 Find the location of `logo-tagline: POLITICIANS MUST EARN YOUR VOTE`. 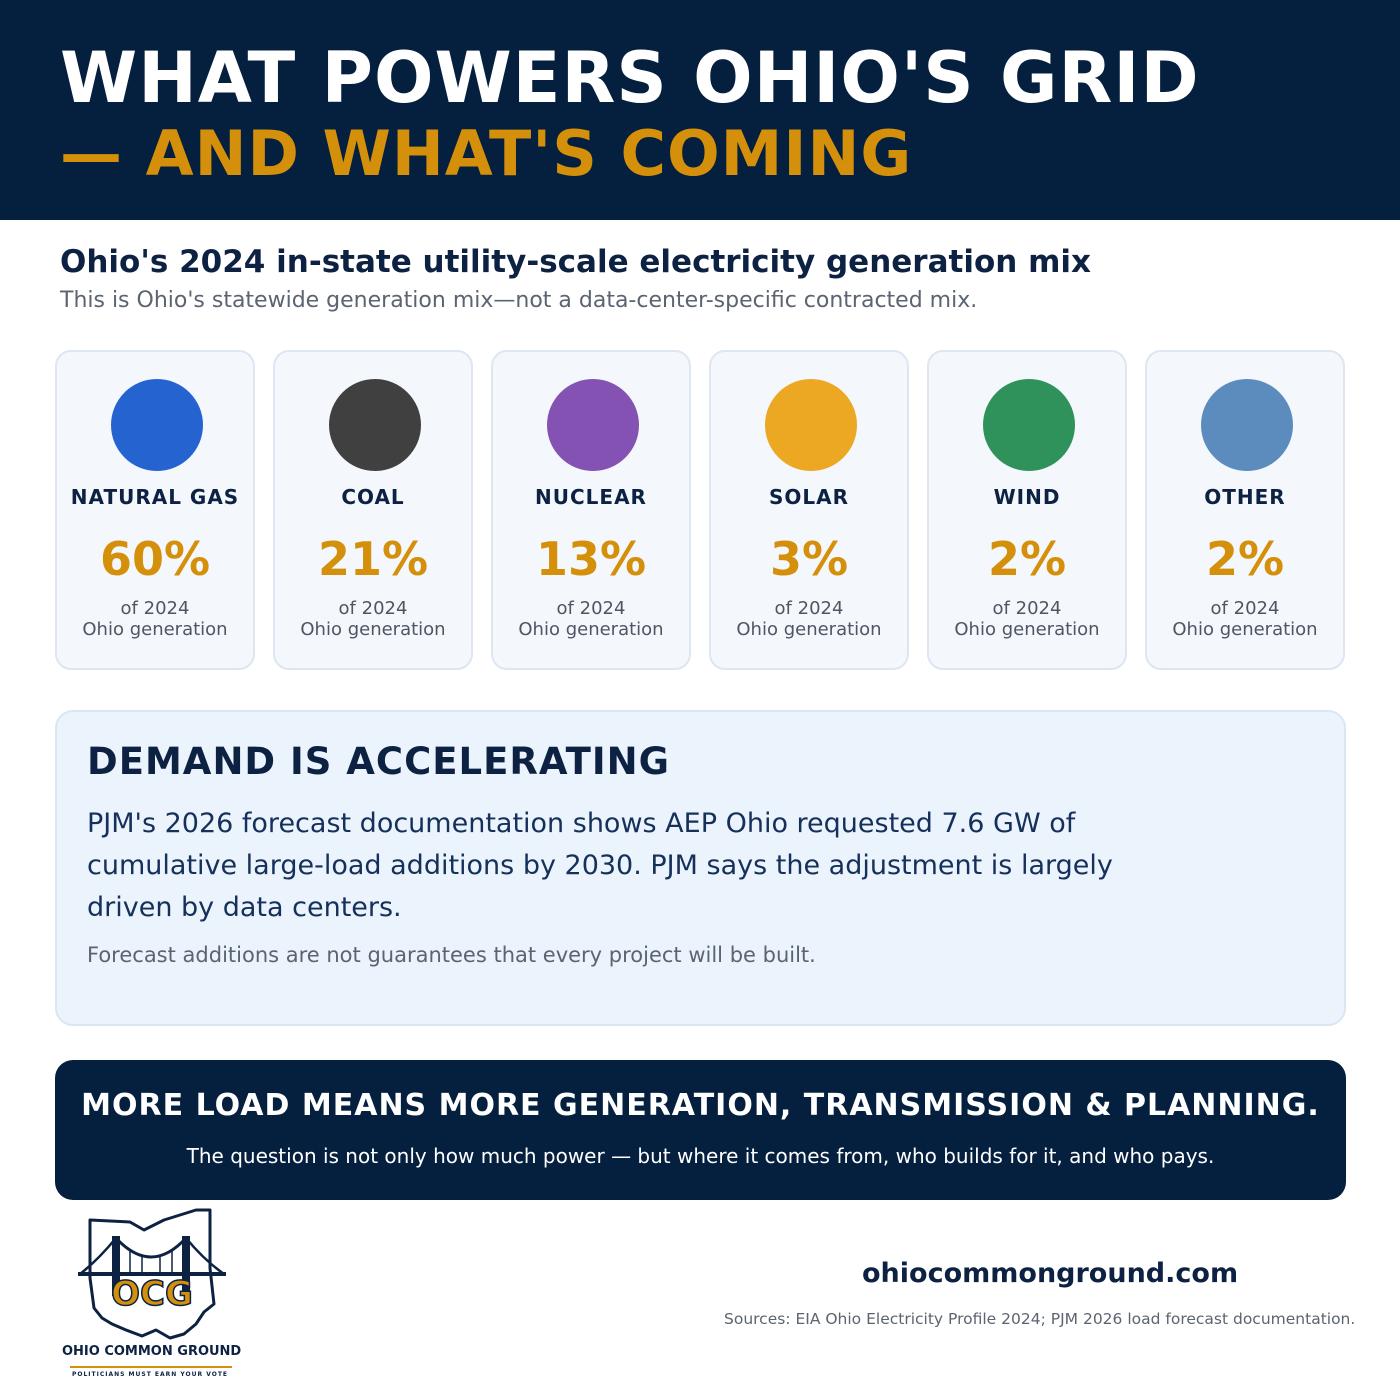

logo-tagline: POLITICIANS MUST EARN YOUR VOTE is located at coordinates (150, 1374).